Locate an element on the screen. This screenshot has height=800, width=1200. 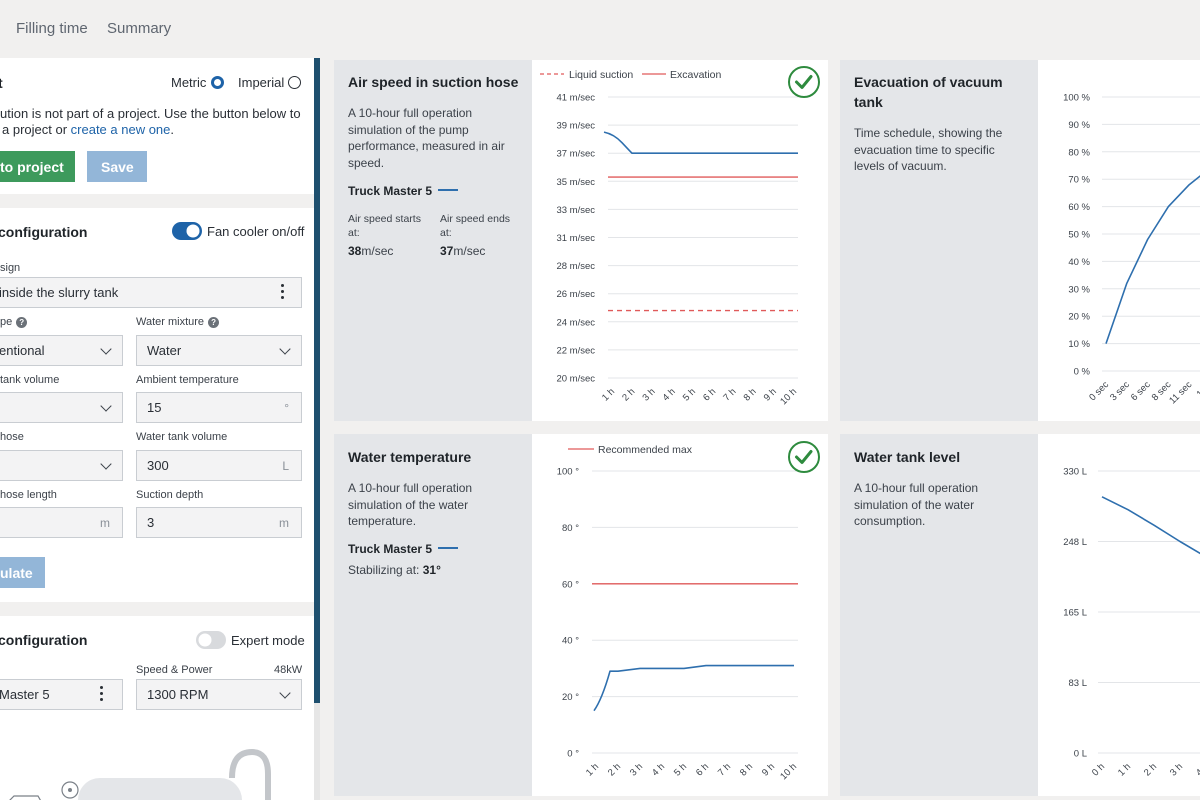
calculate-button: ulate is located at coordinates (22, 572).